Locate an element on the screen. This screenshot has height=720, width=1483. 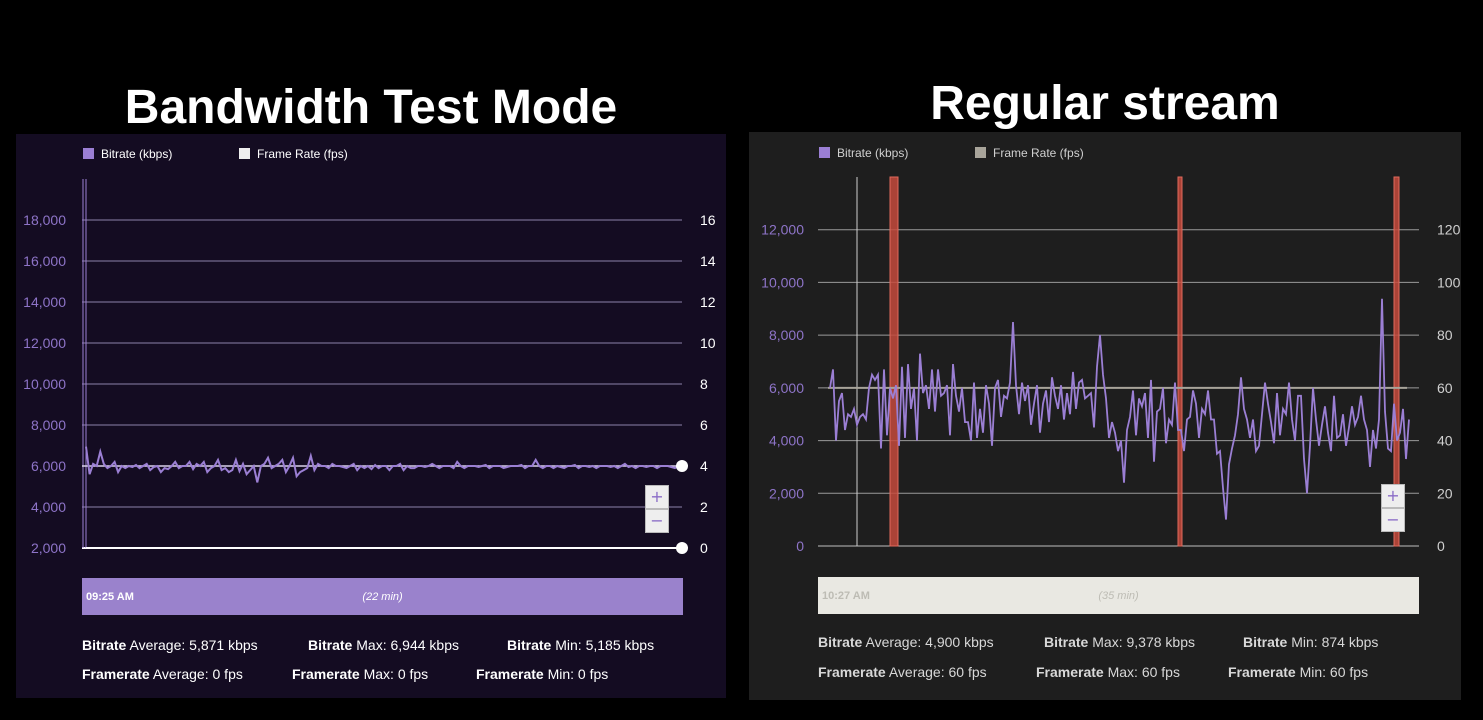
y-right-tick-label: 8 is located at coordinates (704, 384).